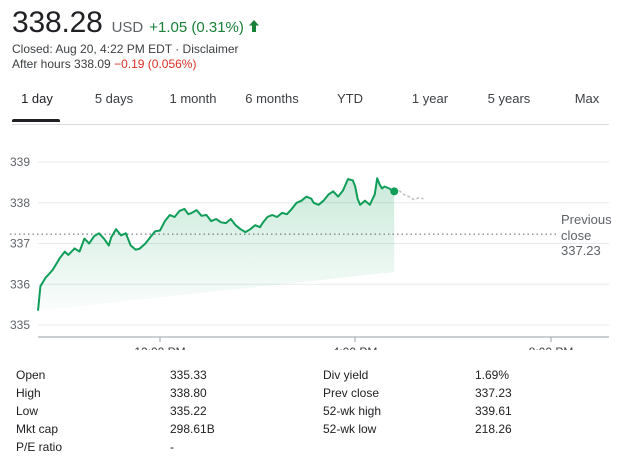 Image resolution: width=621 pixels, height=469 pixels. What do you see at coordinates (188, 375) in the screenshot?
I see `stat-value: 335.33` at bounding box center [188, 375].